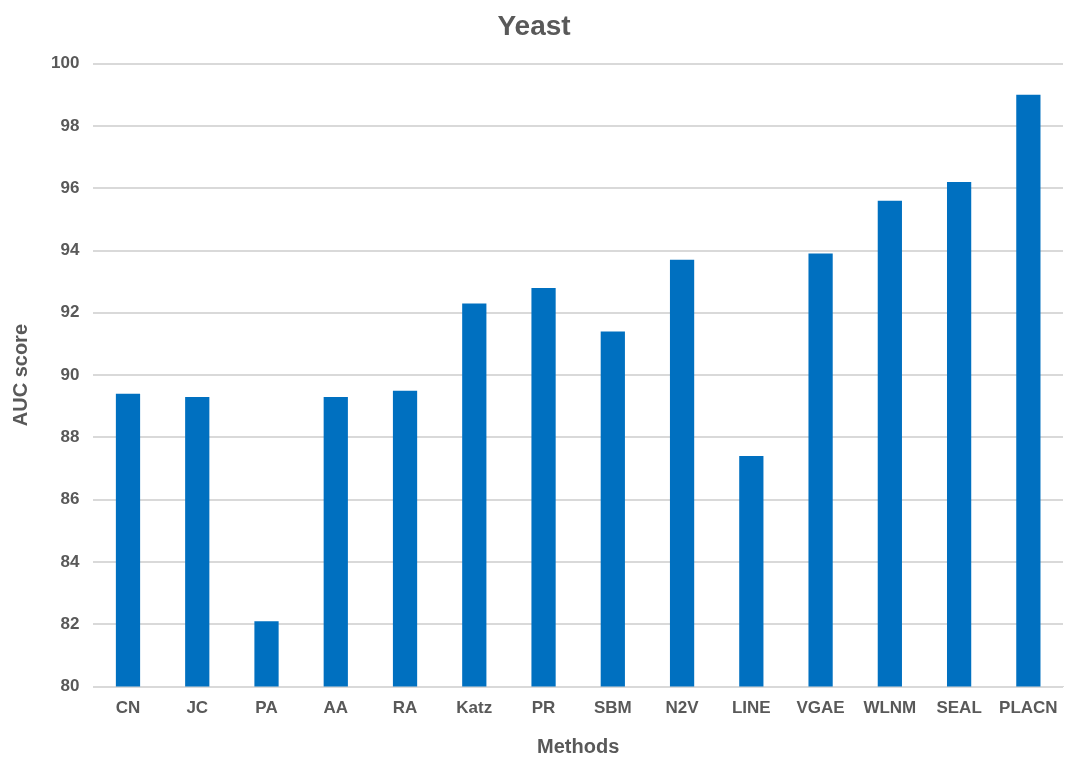 The image size is (1078, 768). What do you see at coordinates (70, 561) in the screenshot?
I see `y-tick-label: 84` at bounding box center [70, 561].